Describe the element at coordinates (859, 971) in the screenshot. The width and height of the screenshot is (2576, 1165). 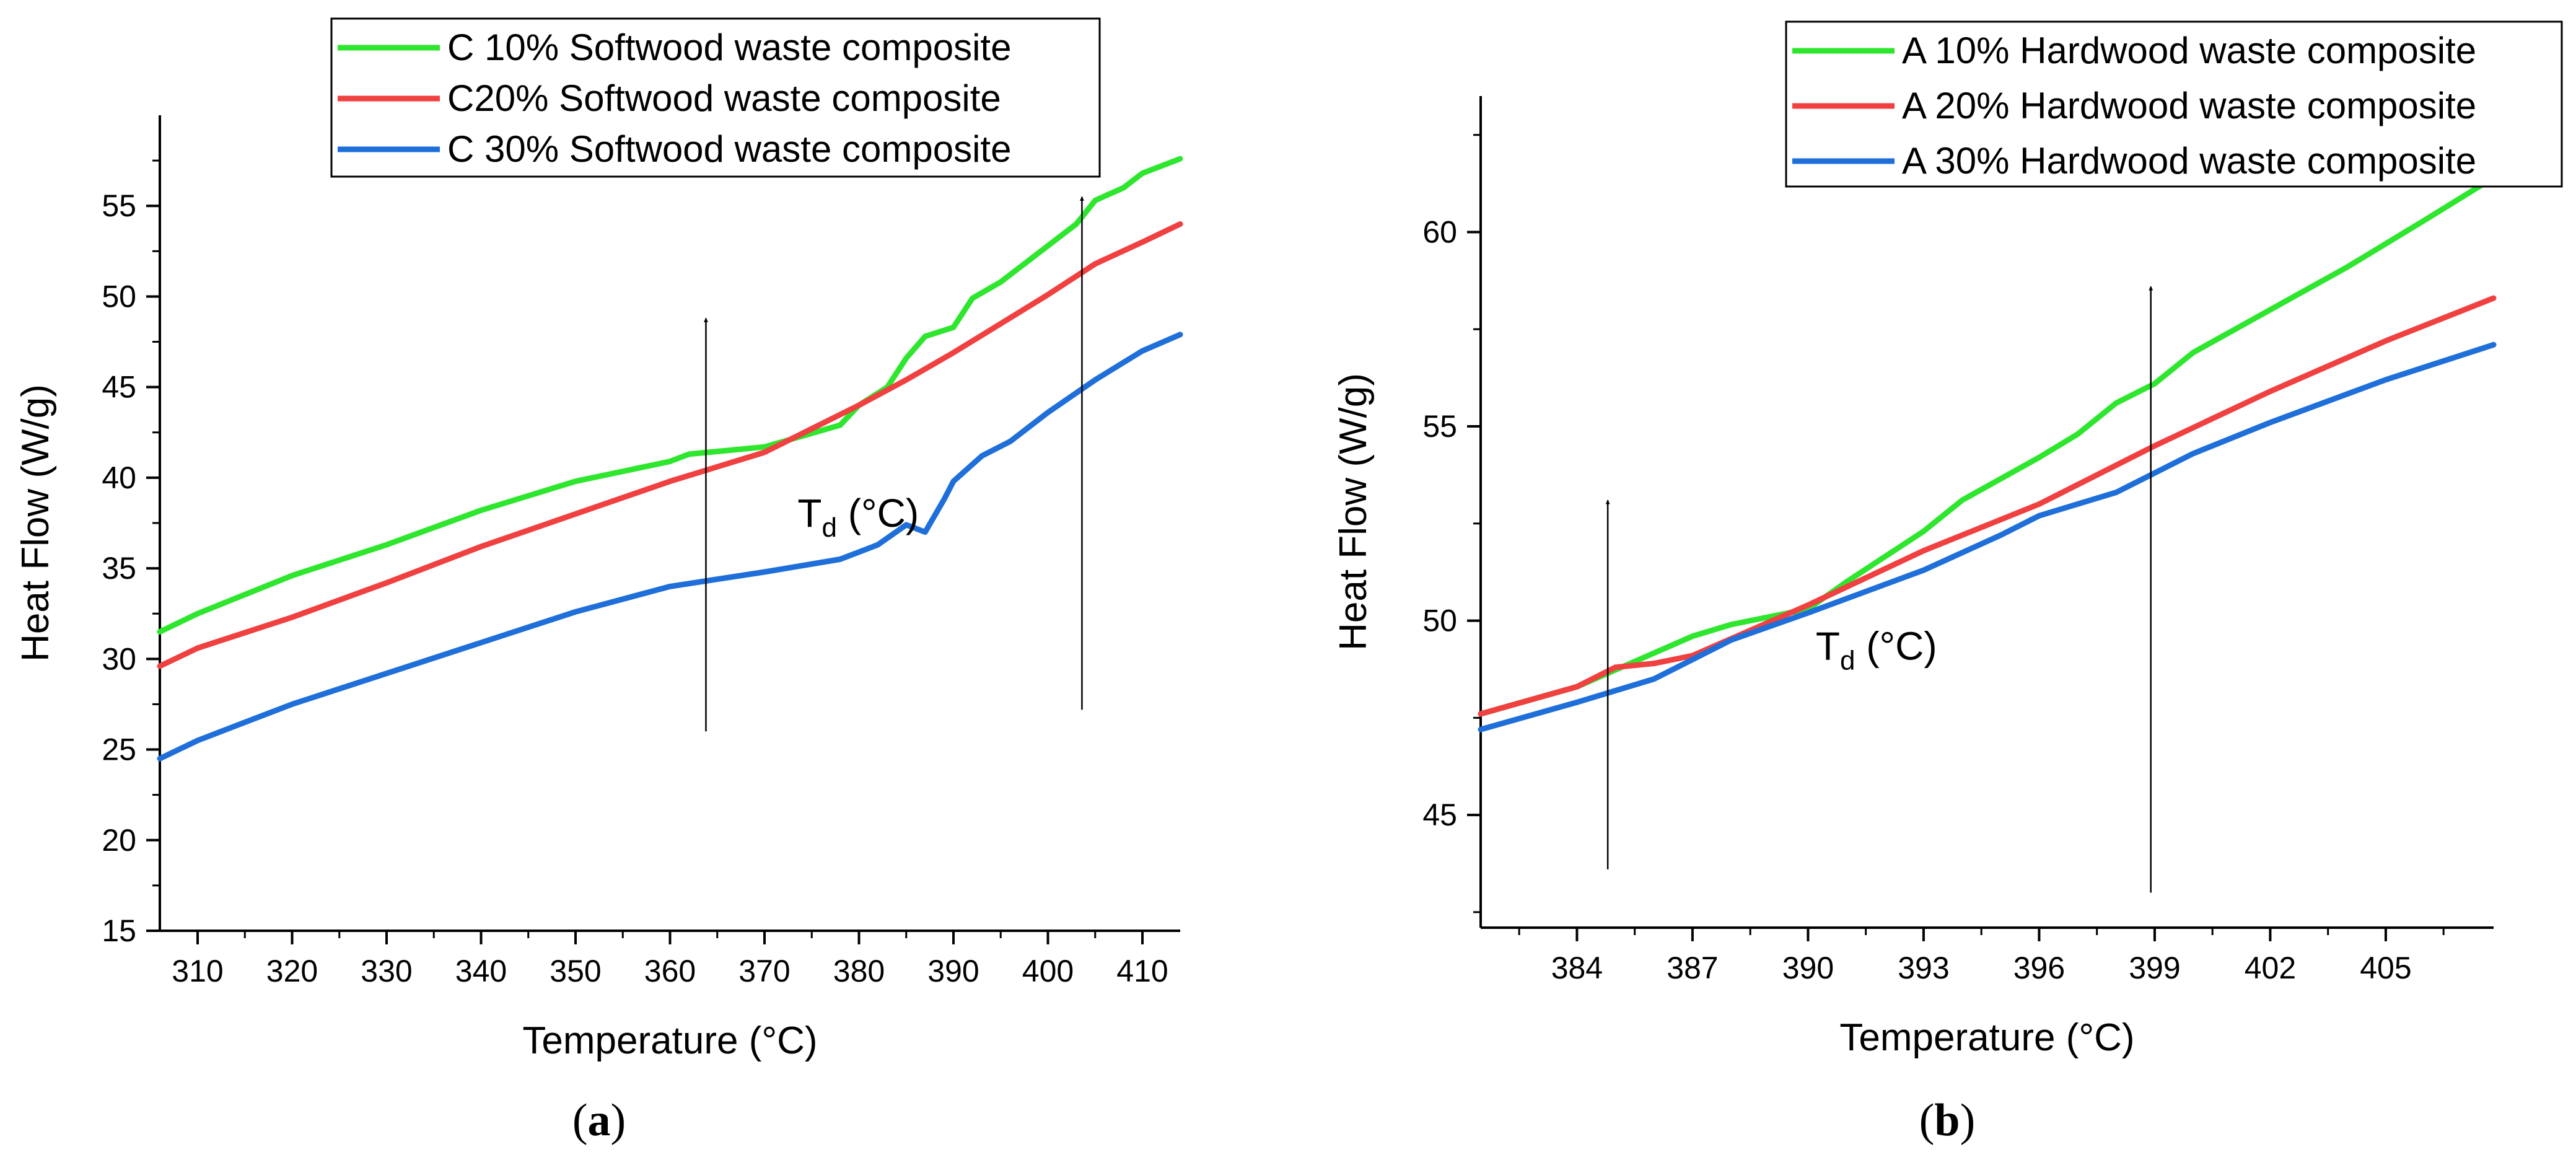
I see `x-tick-label: 380` at that location.